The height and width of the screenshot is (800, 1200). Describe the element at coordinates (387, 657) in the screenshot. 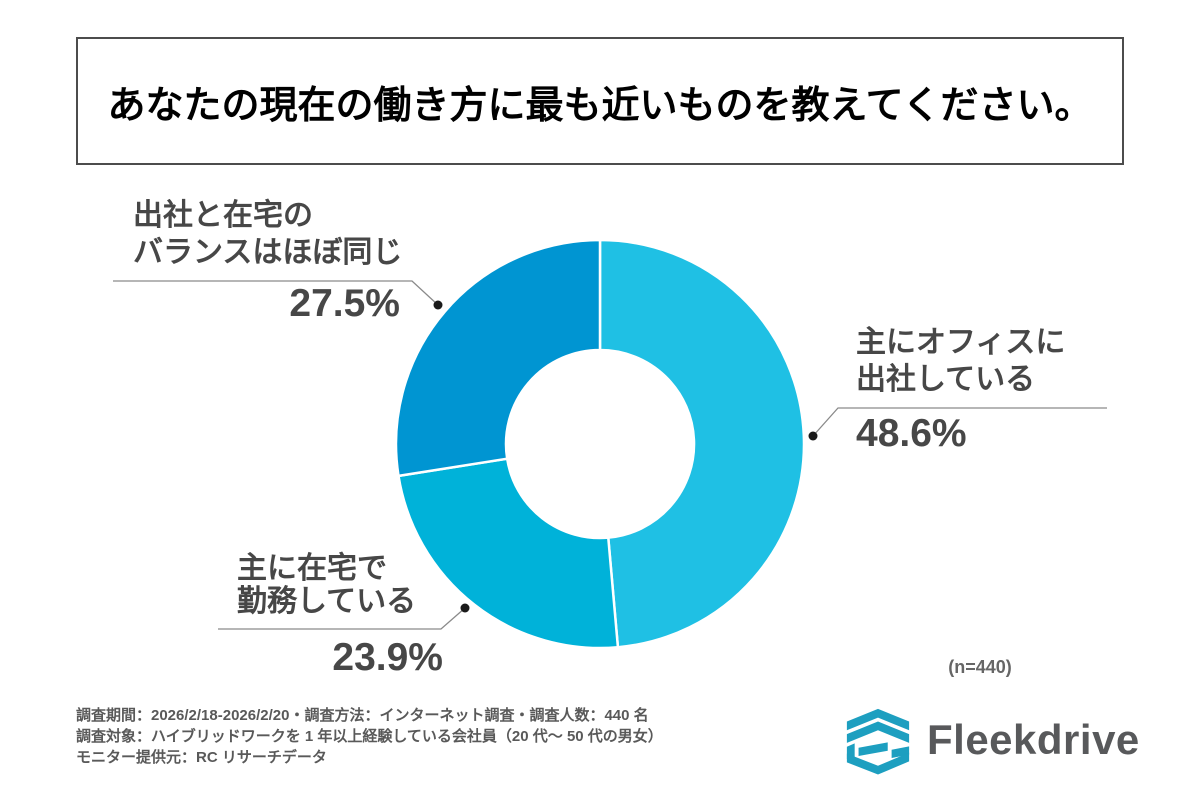

I see `callout-home-percent: 23.9%` at that location.